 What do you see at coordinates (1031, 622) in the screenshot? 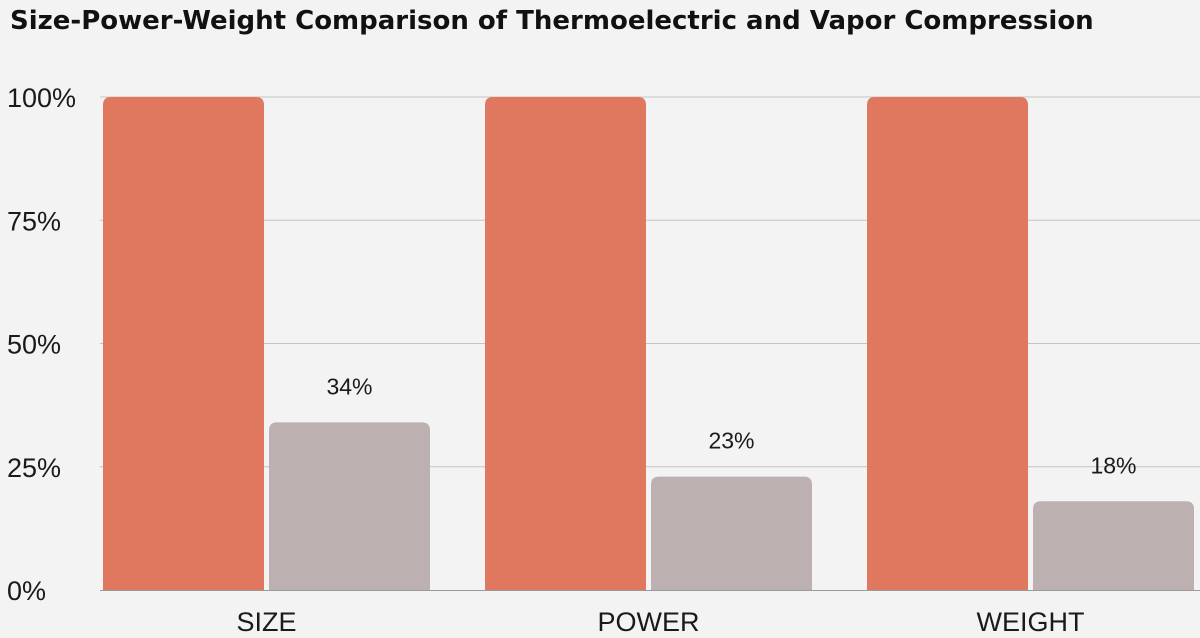
I see `x-tick-label: WEIGHT` at bounding box center [1031, 622].